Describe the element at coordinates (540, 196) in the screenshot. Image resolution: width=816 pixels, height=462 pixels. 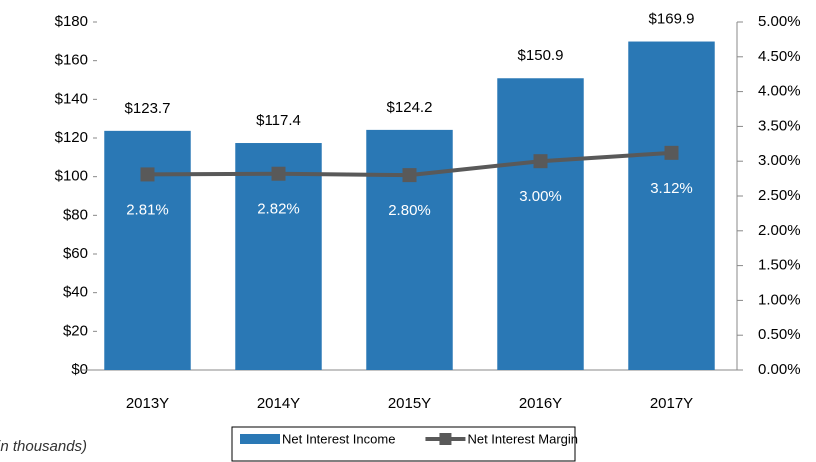
I see `line-value-label: 3.00%` at that location.